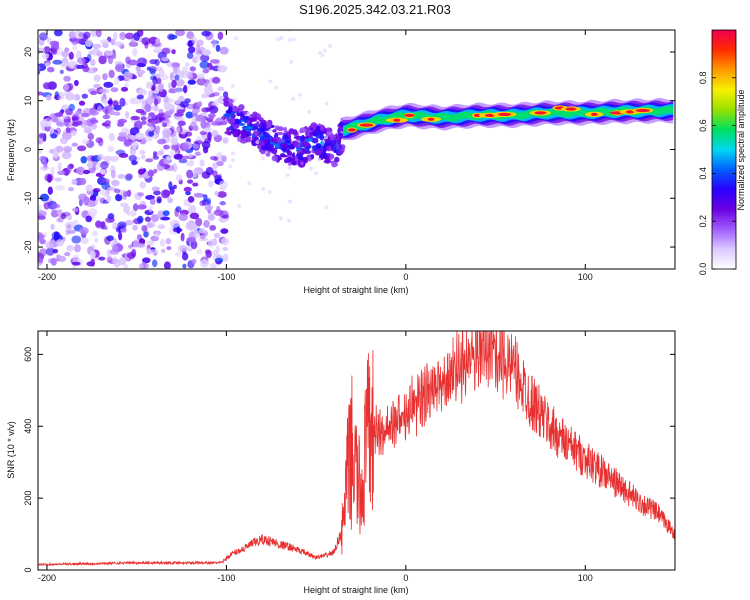 This screenshot has height=600, width=750. What do you see at coordinates (11, 150) in the screenshot?
I see `spectrogram-y-label: Frequency (Hz)` at bounding box center [11, 150].